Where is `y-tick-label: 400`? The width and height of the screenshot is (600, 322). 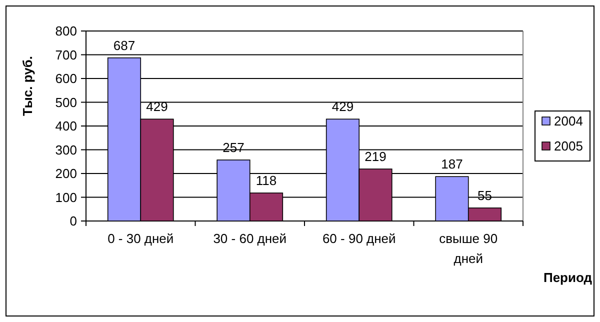 y-tick-label: 400 is located at coordinates (66, 126).